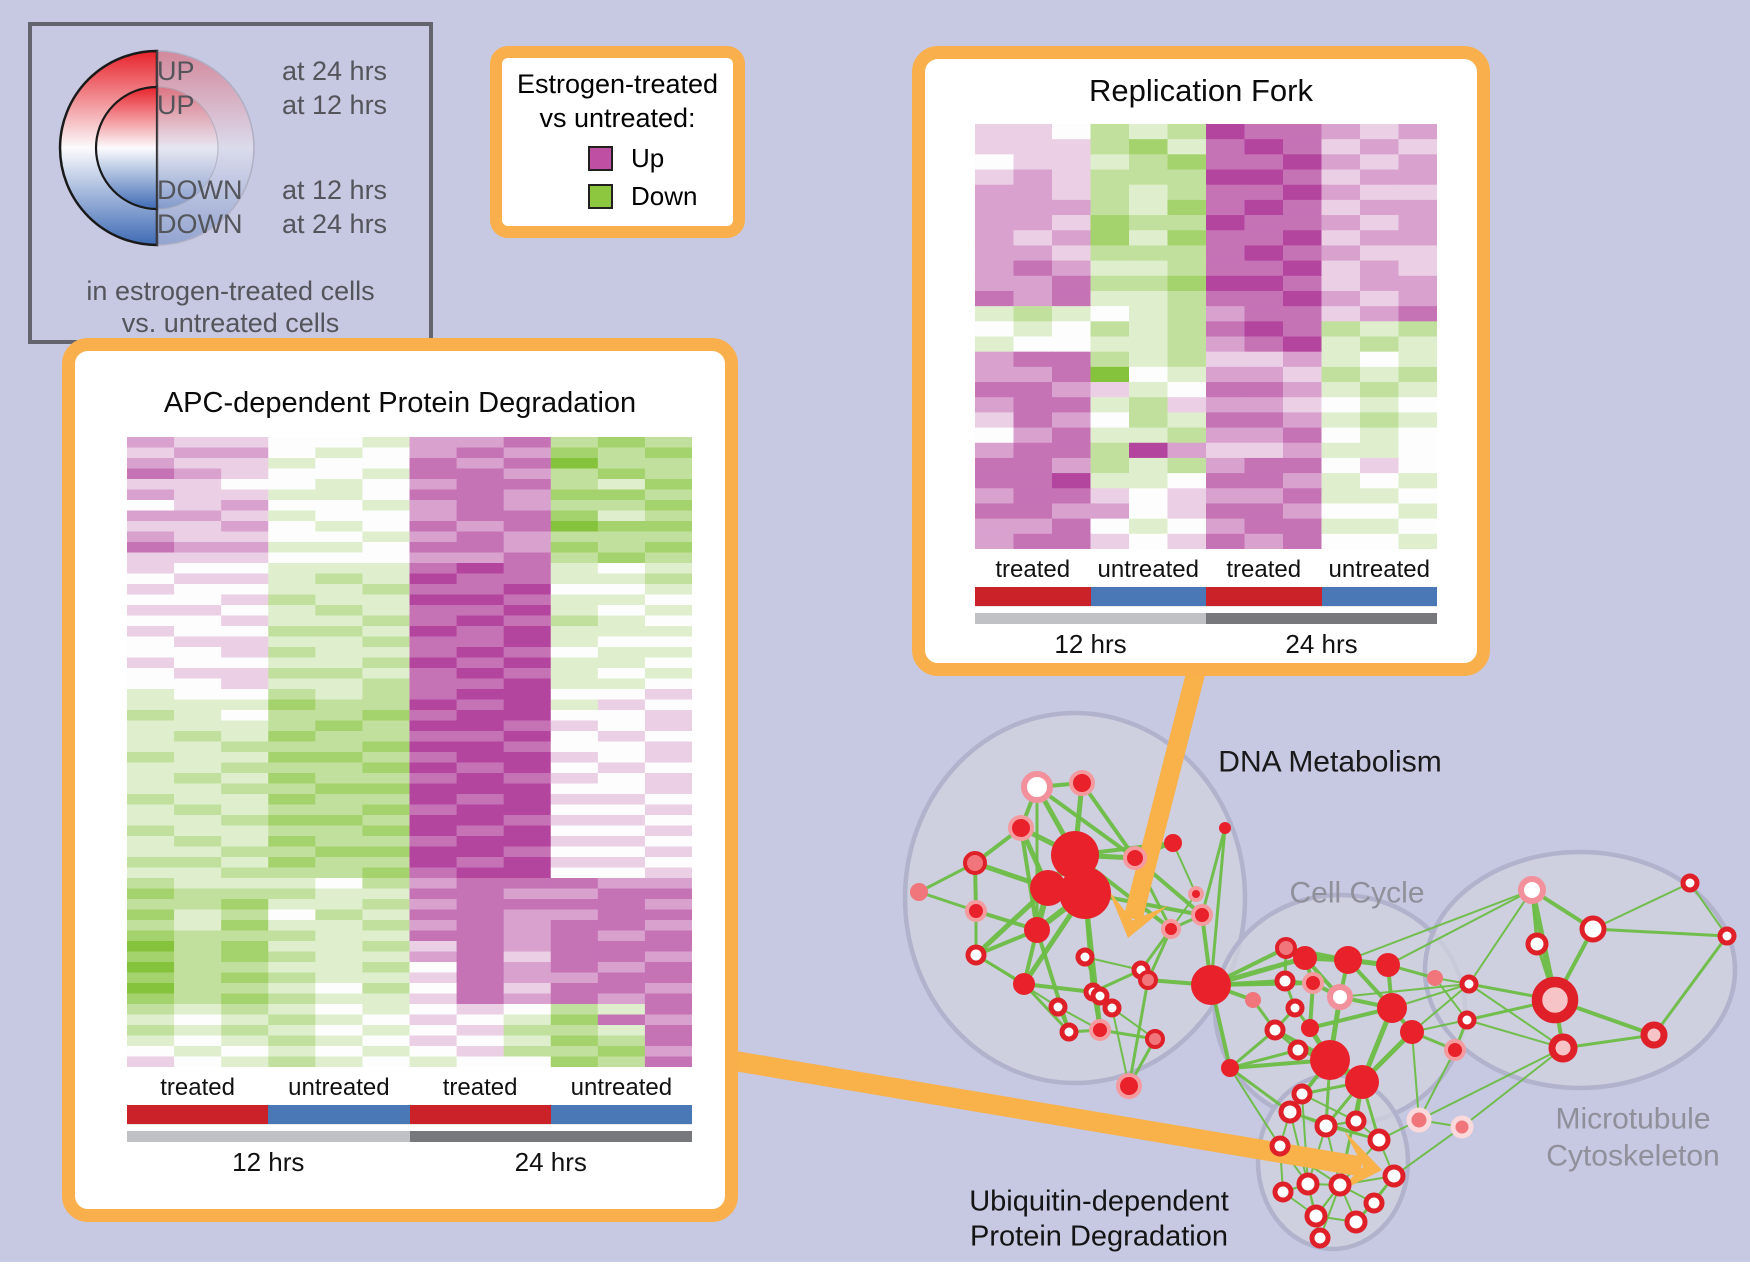 The image size is (1750, 1279). I want to click on cluster-label: Ubiquitin-dependent Protein Degradation, so click(1099, 1220).